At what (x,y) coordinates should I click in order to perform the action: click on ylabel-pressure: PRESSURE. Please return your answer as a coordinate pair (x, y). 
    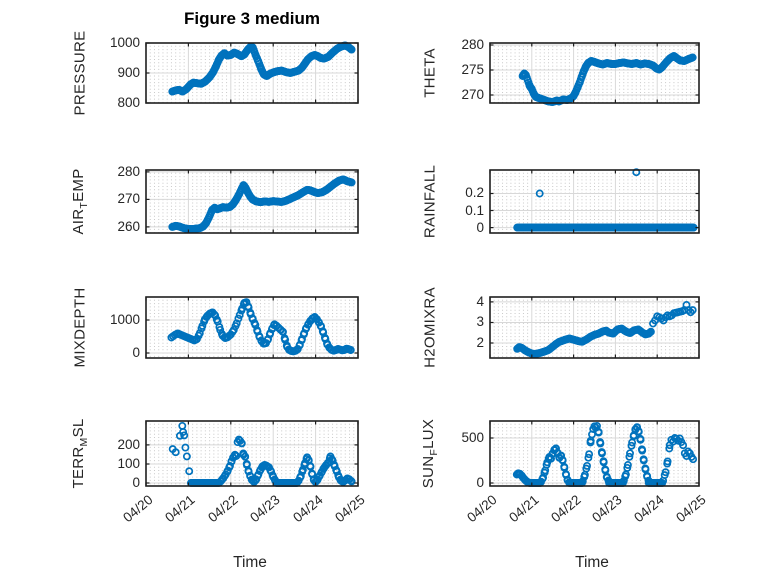
    Looking at the image, I should click on (80, 73).